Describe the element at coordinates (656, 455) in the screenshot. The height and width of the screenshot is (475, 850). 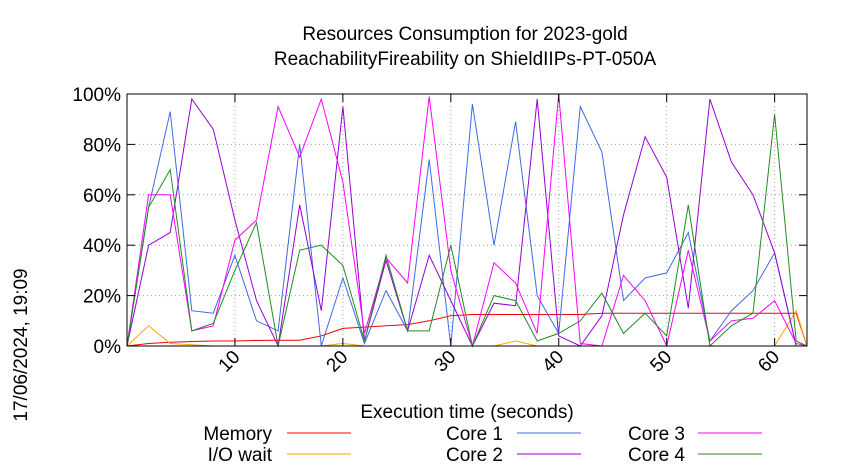
I see `legend-label-core-4: Core 4` at that location.